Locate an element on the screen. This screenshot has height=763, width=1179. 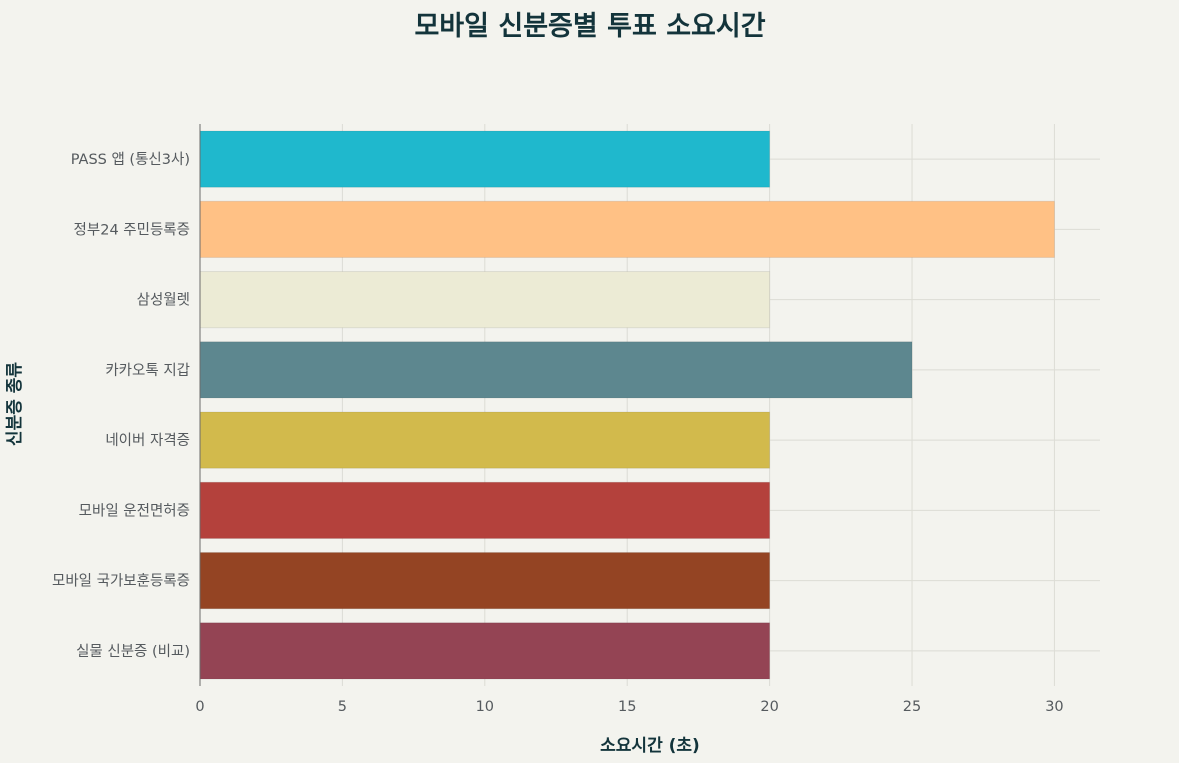
x-tick-label: 25 is located at coordinates (912, 707).